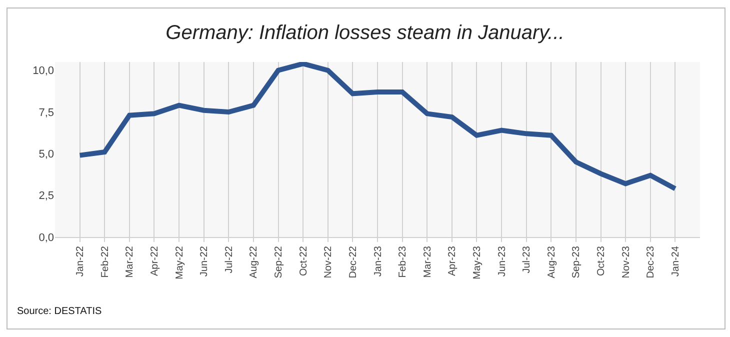 The image size is (730, 337). I want to click on x-tick-label: Apr-23, so click(452, 261).